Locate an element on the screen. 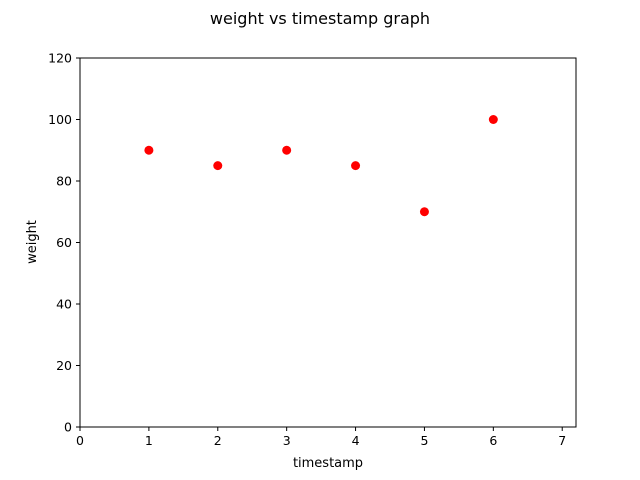 The width and height of the screenshot is (640, 480). y-tick-label: 60 is located at coordinates (64, 242).